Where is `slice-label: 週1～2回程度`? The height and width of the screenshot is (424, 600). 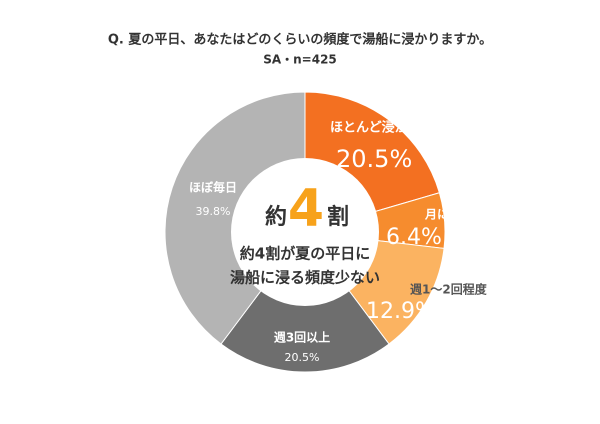 slice-label: 週1～2回程度 is located at coordinates (449, 289).